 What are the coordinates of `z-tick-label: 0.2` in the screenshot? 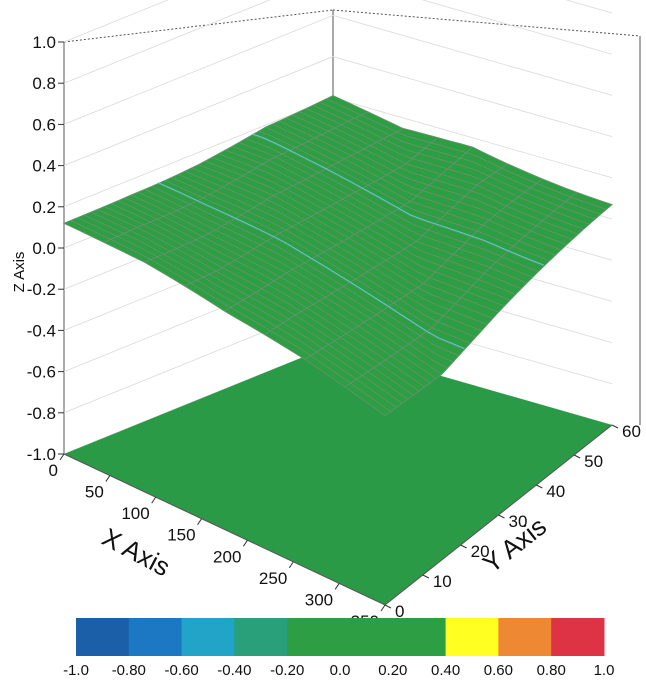 It's located at (44, 207).